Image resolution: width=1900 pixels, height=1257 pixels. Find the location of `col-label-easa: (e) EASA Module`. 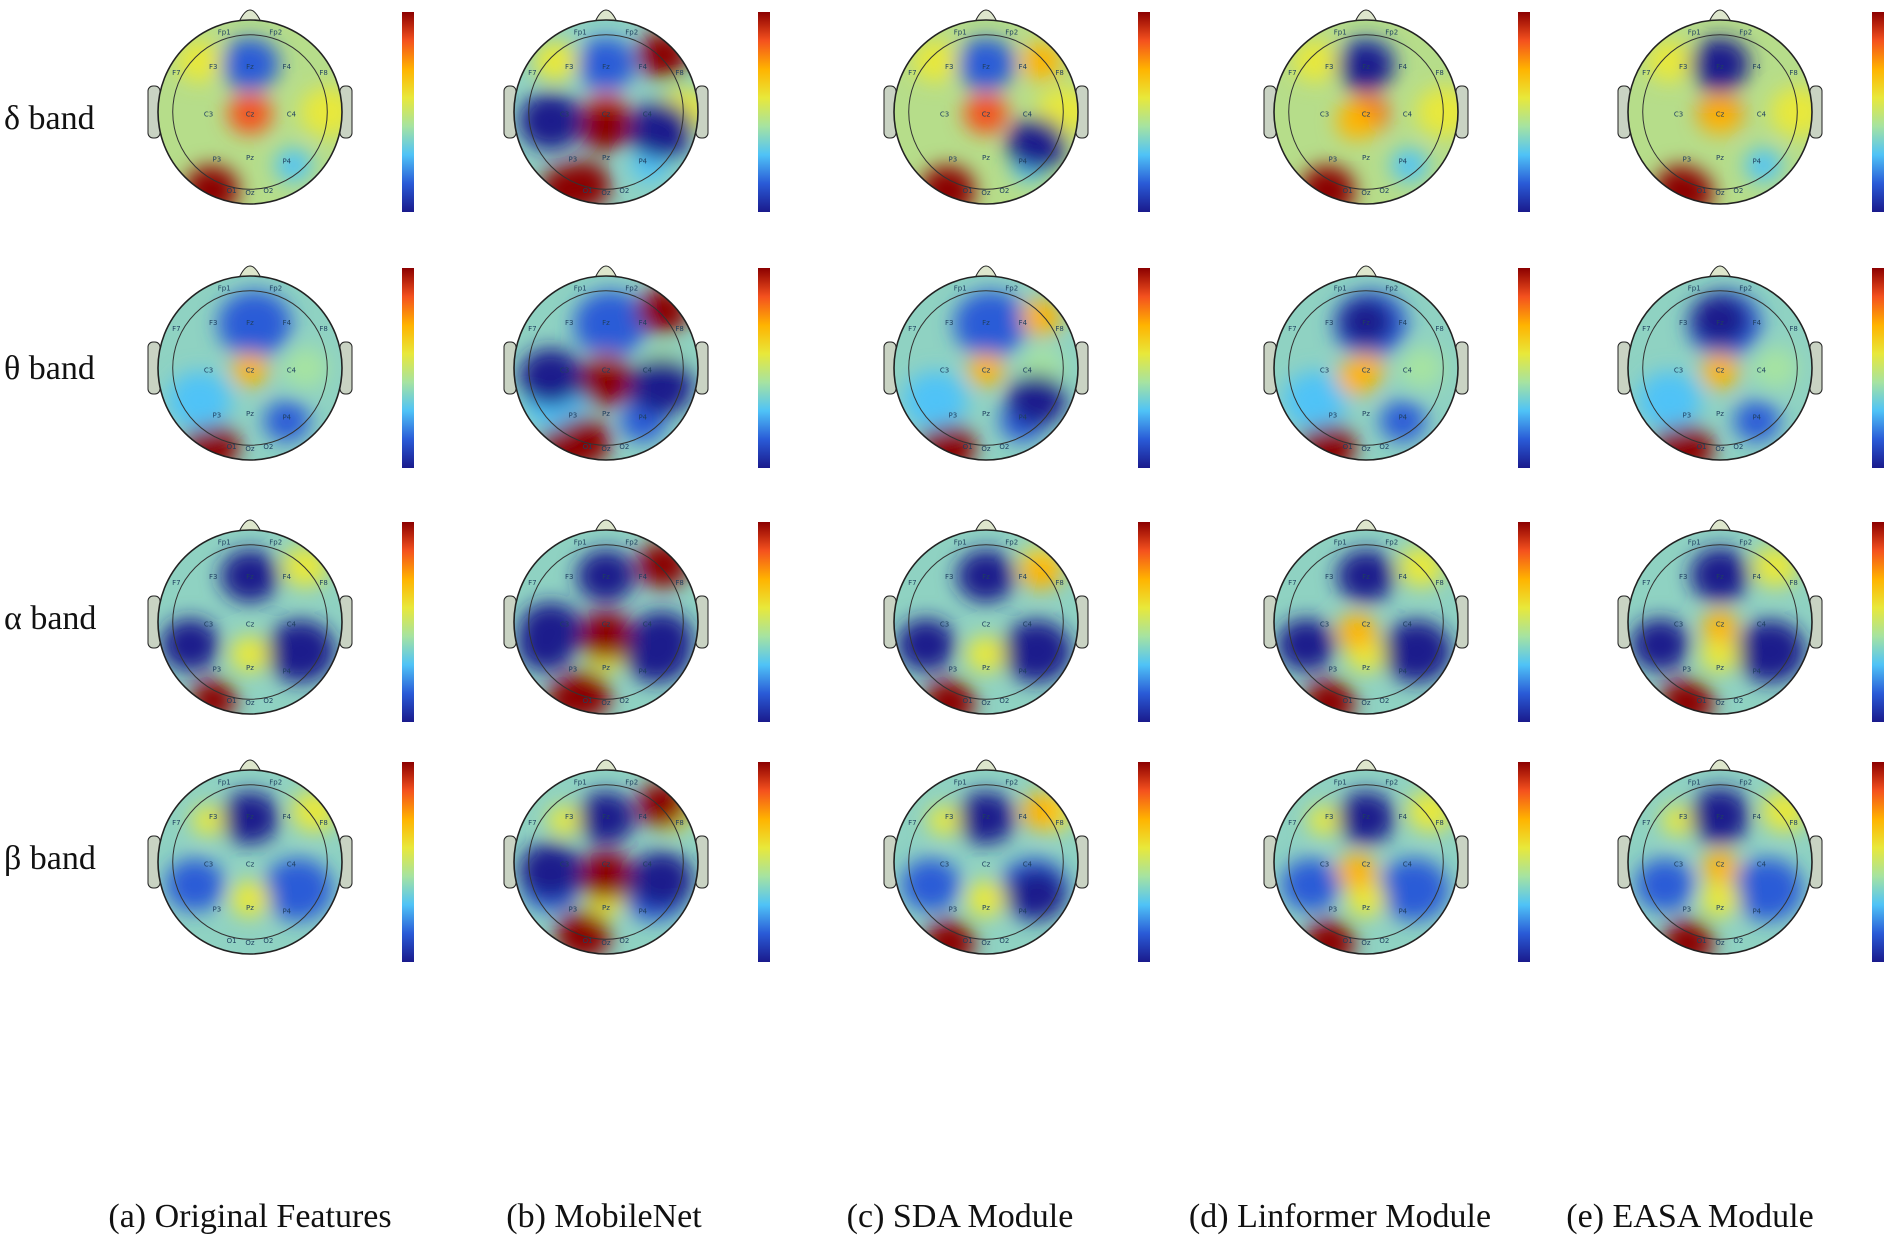

col-label-easa: (e) EASA Module is located at coordinates (1690, 1216).